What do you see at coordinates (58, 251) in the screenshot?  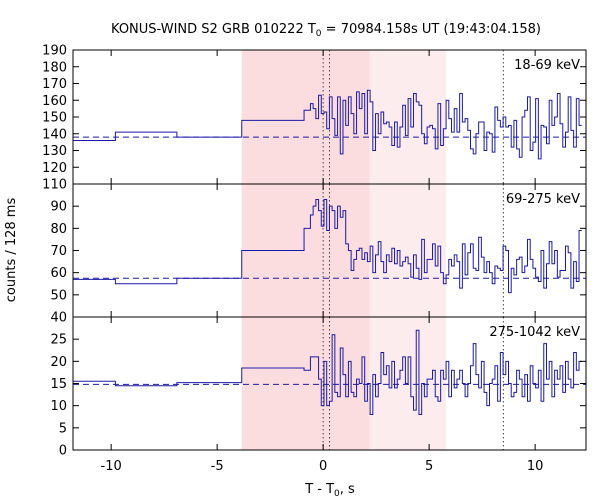 I see `y-tick-label: 70` at bounding box center [58, 251].